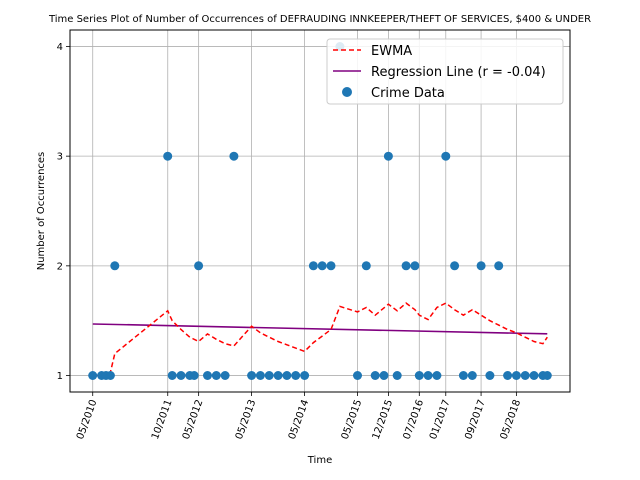 The image size is (640, 480). What do you see at coordinates (347, 92) in the screenshot?
I see `legend-points-swatch` at bounding box center [347, 92].